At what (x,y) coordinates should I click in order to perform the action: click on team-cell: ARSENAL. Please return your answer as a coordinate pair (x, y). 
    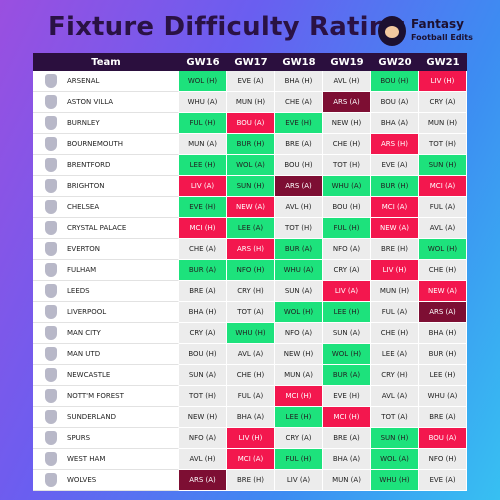
    Looking at the image, I should click on (106, 81).